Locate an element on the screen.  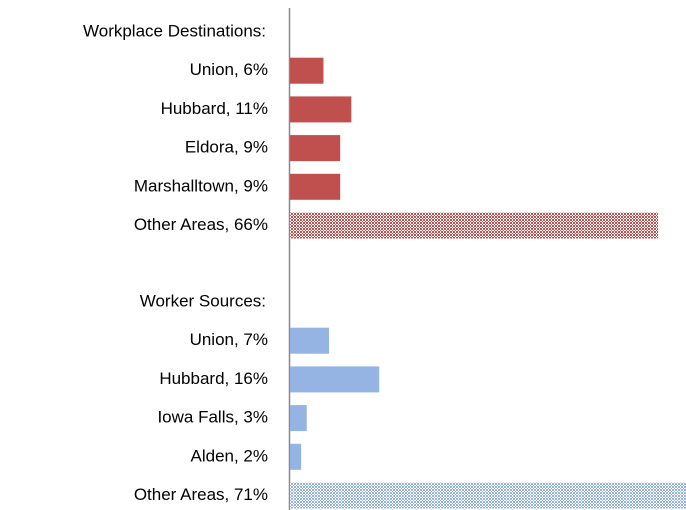
category-label: Union, 7% is located at coordinates (229, 339).